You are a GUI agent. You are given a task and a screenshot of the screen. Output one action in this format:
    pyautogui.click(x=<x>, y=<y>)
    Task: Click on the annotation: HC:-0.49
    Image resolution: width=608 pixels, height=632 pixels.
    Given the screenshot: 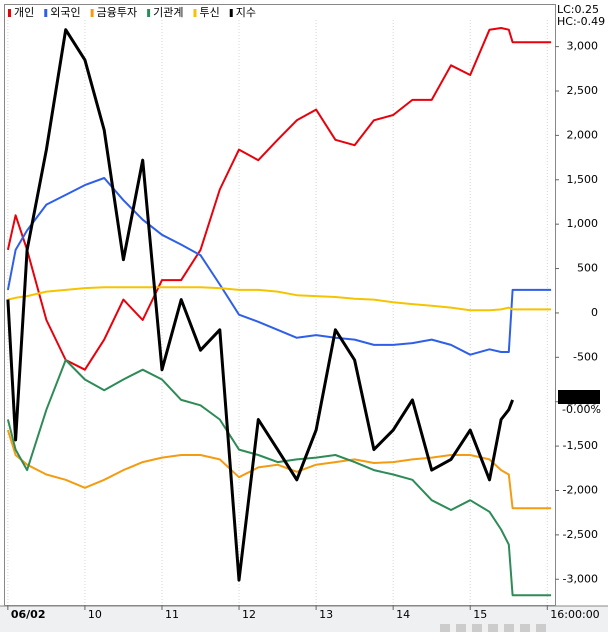 What is the action you would take?
    pyautogui.click(x=581, y=21)
    